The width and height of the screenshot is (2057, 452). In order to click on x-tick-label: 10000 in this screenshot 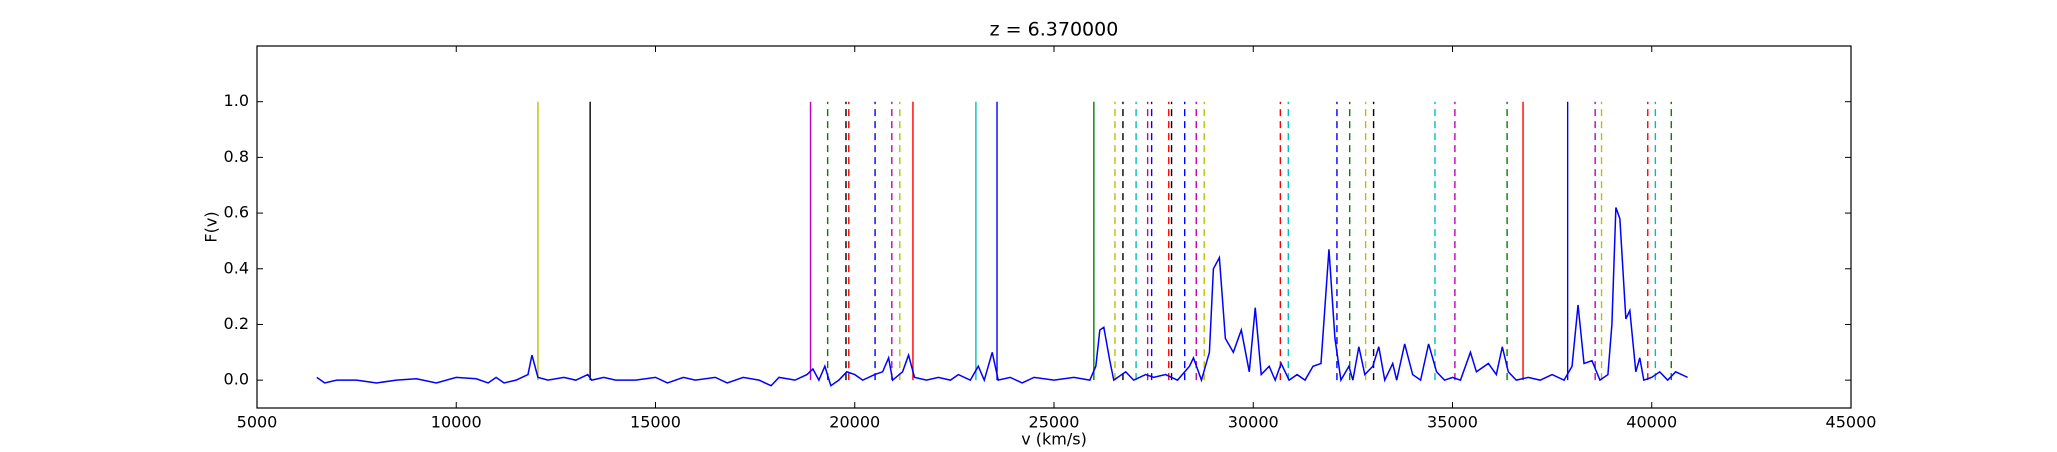, I will do `click(456, 422)`.